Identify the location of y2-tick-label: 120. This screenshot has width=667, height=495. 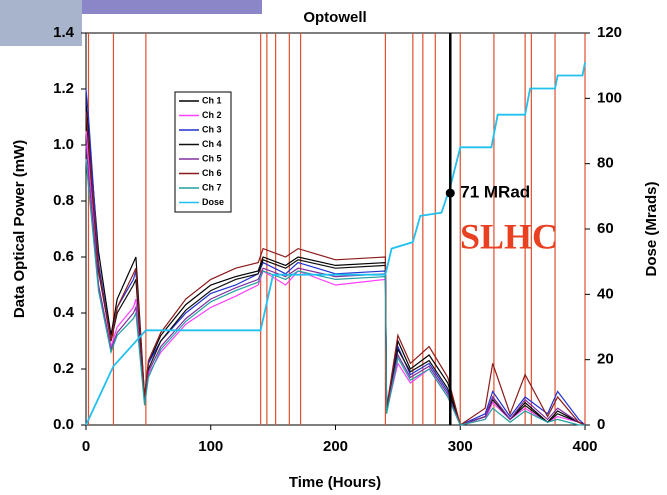
(609, 32).